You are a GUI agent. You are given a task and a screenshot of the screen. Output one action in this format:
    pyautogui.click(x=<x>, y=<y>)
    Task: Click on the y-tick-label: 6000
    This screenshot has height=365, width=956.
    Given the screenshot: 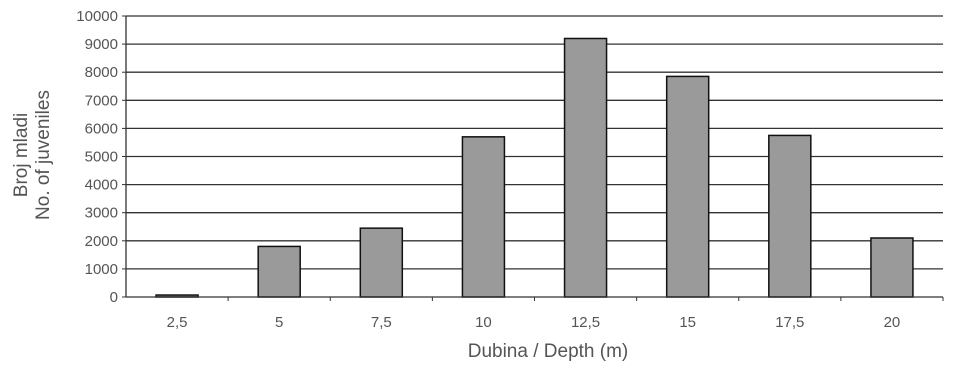 What is the action you would take?
    pyautogui.click(x=101, y=128)
    